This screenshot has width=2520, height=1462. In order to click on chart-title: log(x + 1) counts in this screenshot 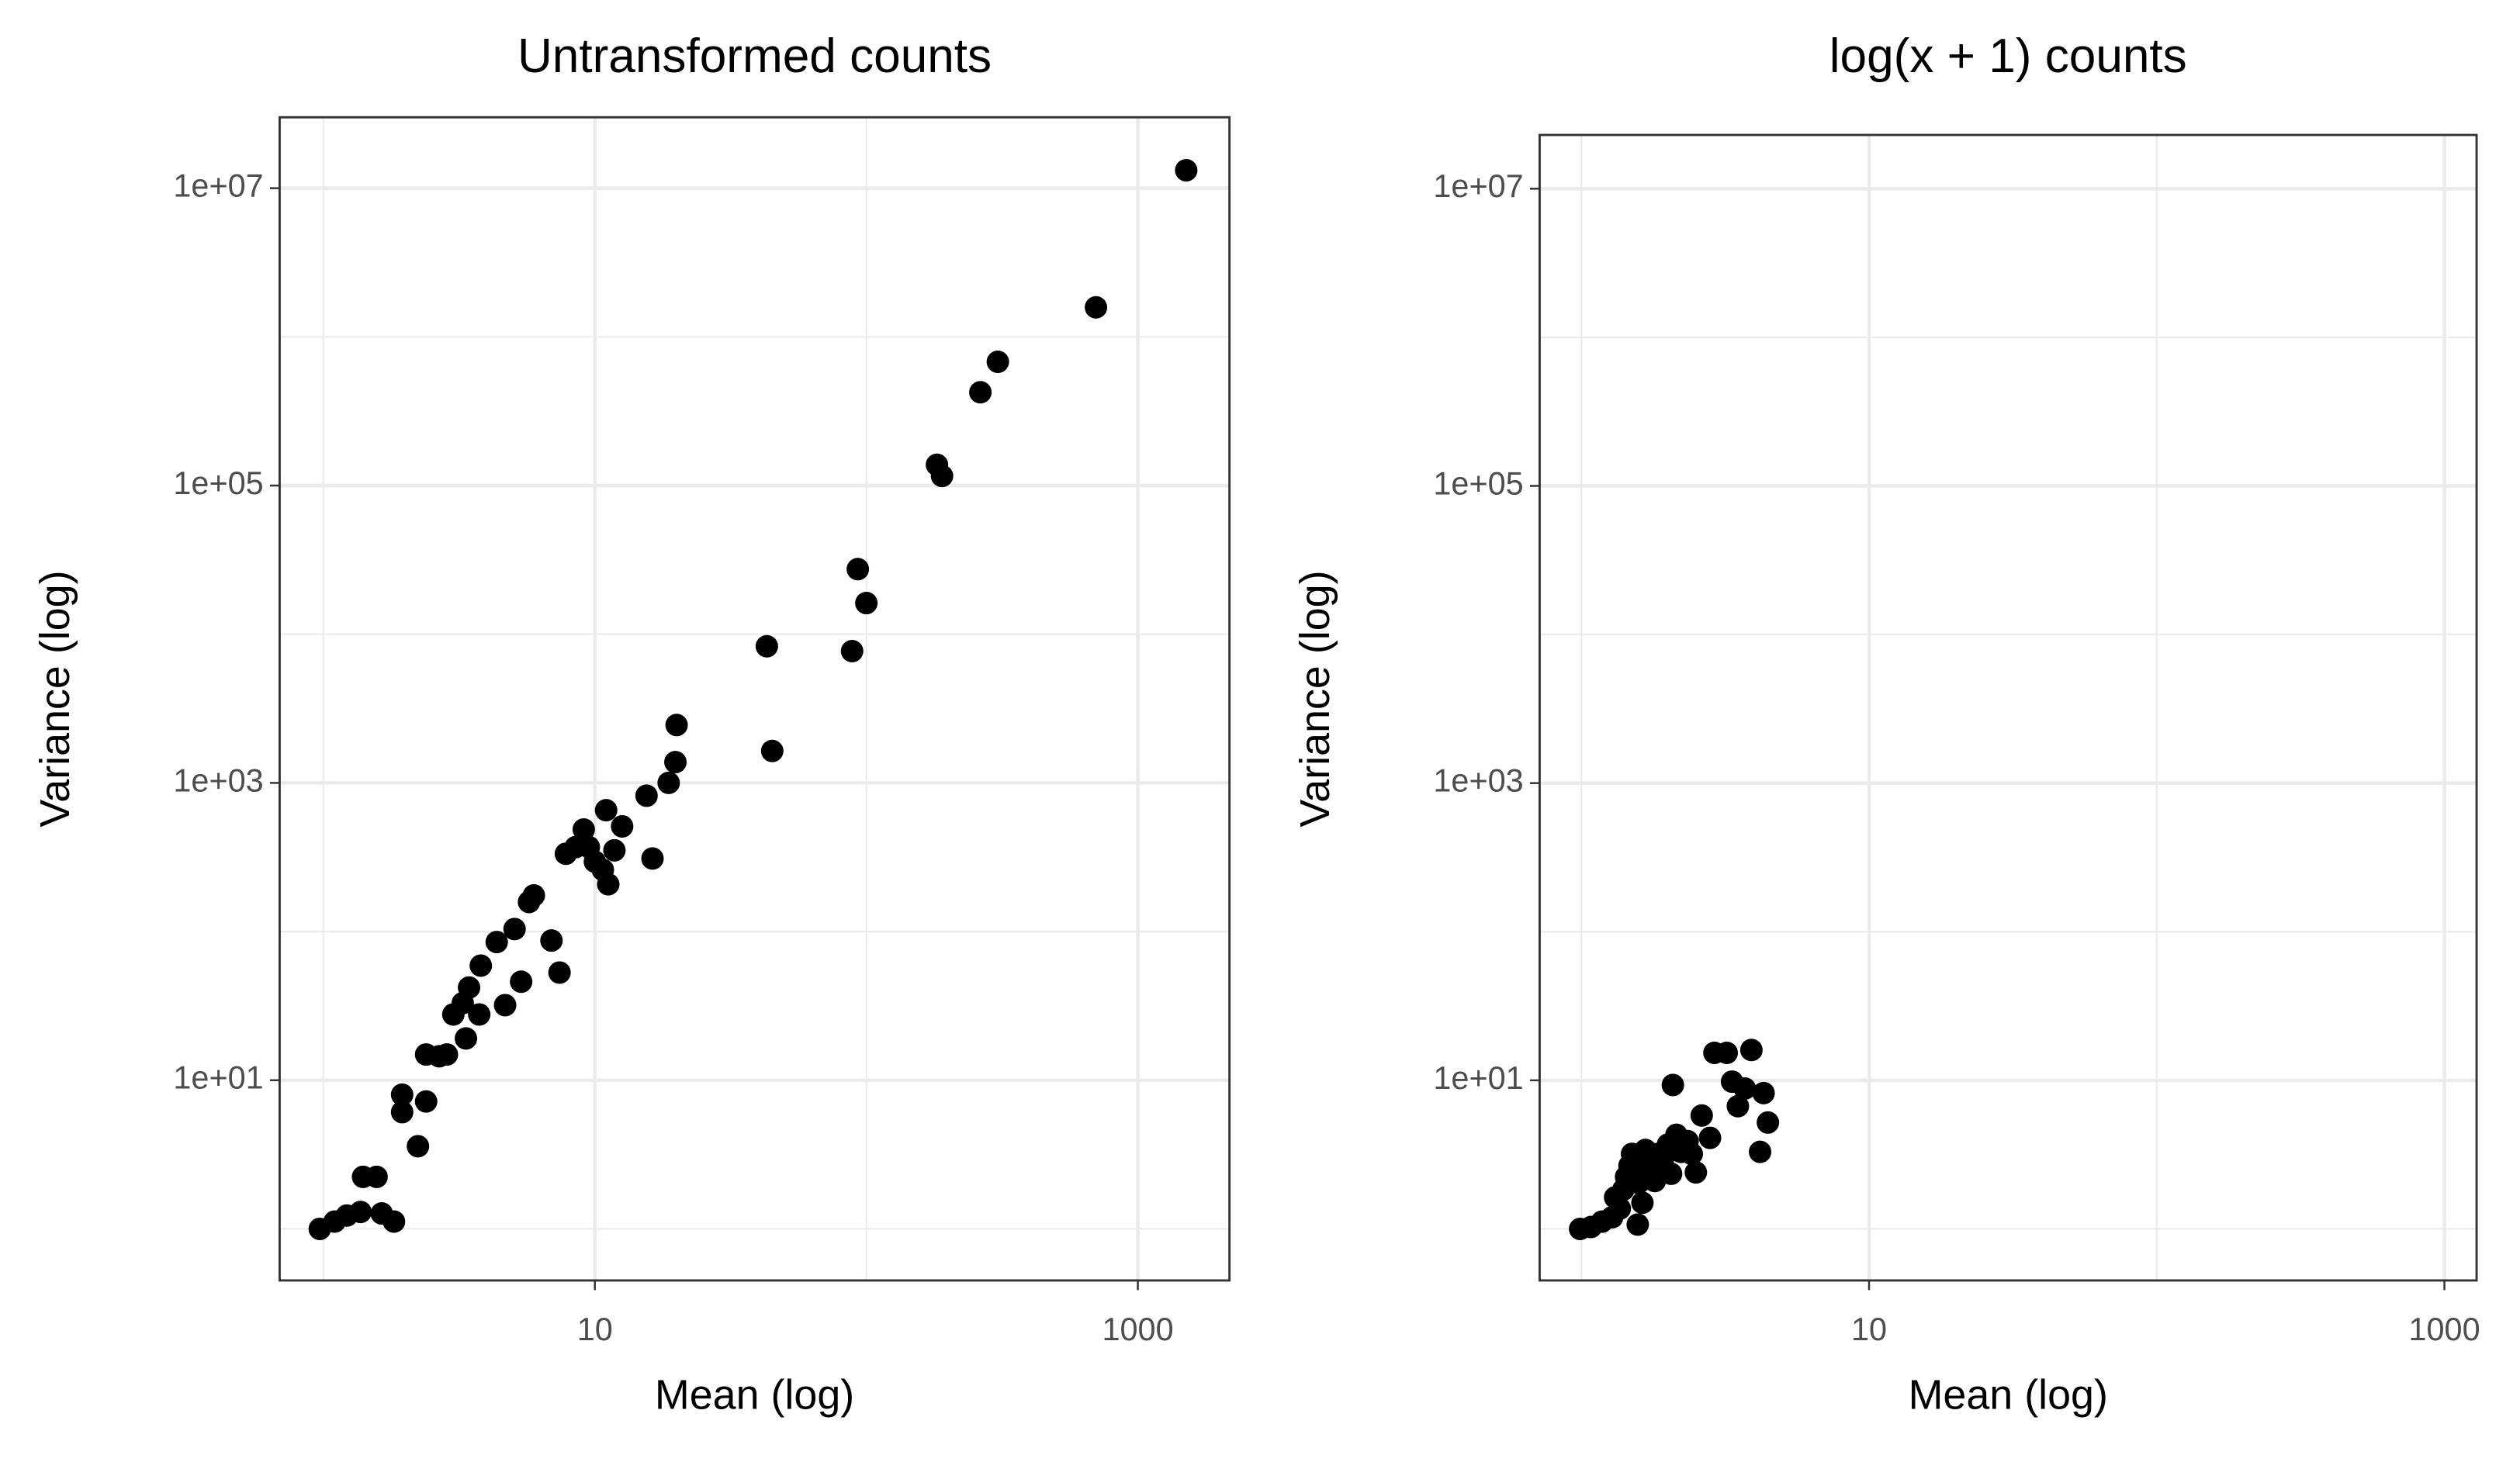, I will do `click(2008, 56)`.